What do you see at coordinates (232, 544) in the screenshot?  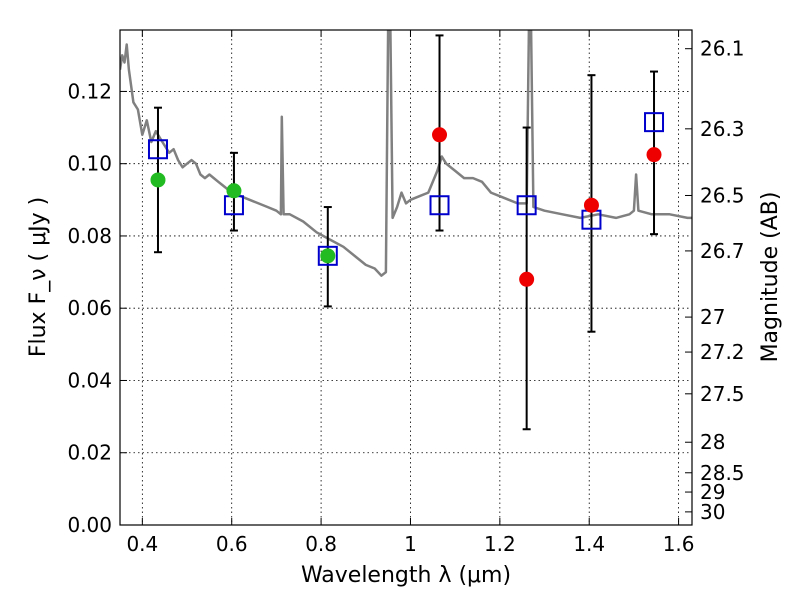 I see `x-tick-label: 0.6` at bounding box center [232, 544].